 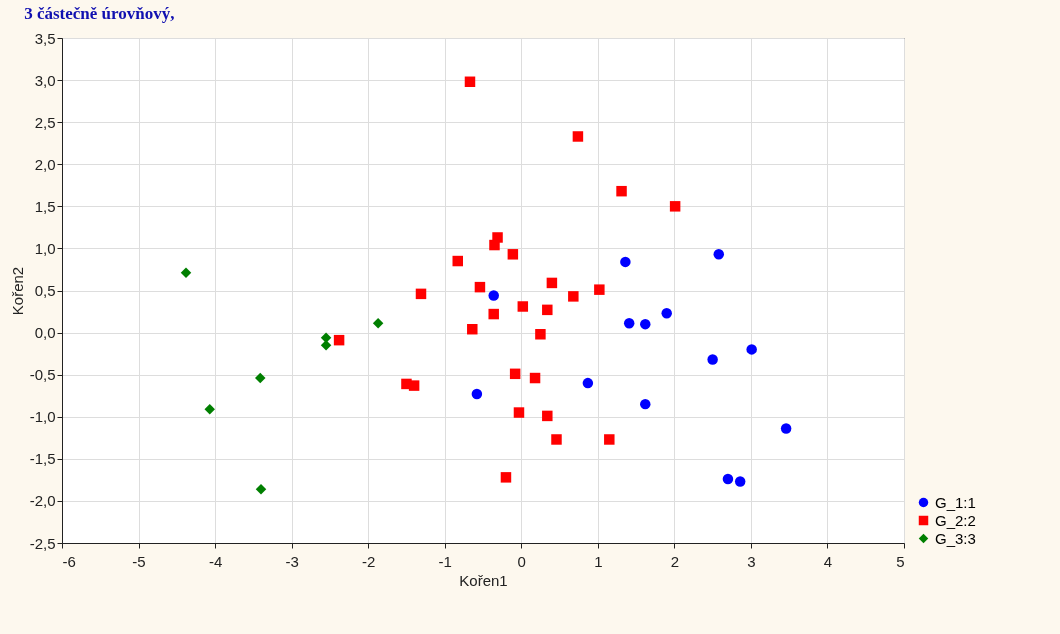 What do you see at coordinates (369, 561) in the screenshot?
I see `x-tick-label: -2` at bounding box center [369, 561].